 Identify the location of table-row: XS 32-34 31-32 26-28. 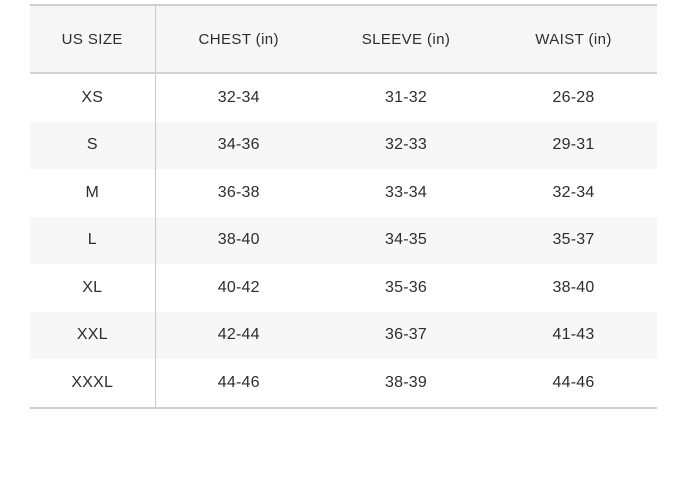
(343, 97).